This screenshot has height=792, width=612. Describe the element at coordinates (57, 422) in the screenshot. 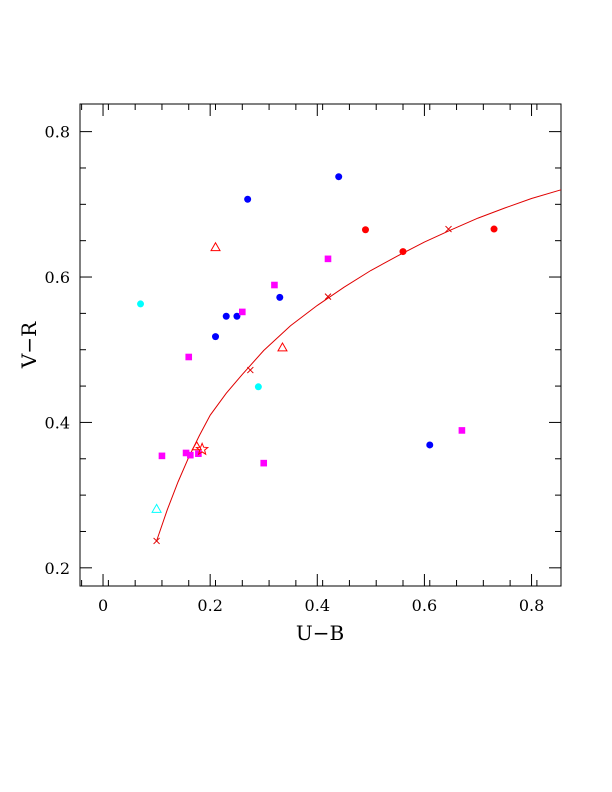

I see `y-tick-label: 0.4` at that location.